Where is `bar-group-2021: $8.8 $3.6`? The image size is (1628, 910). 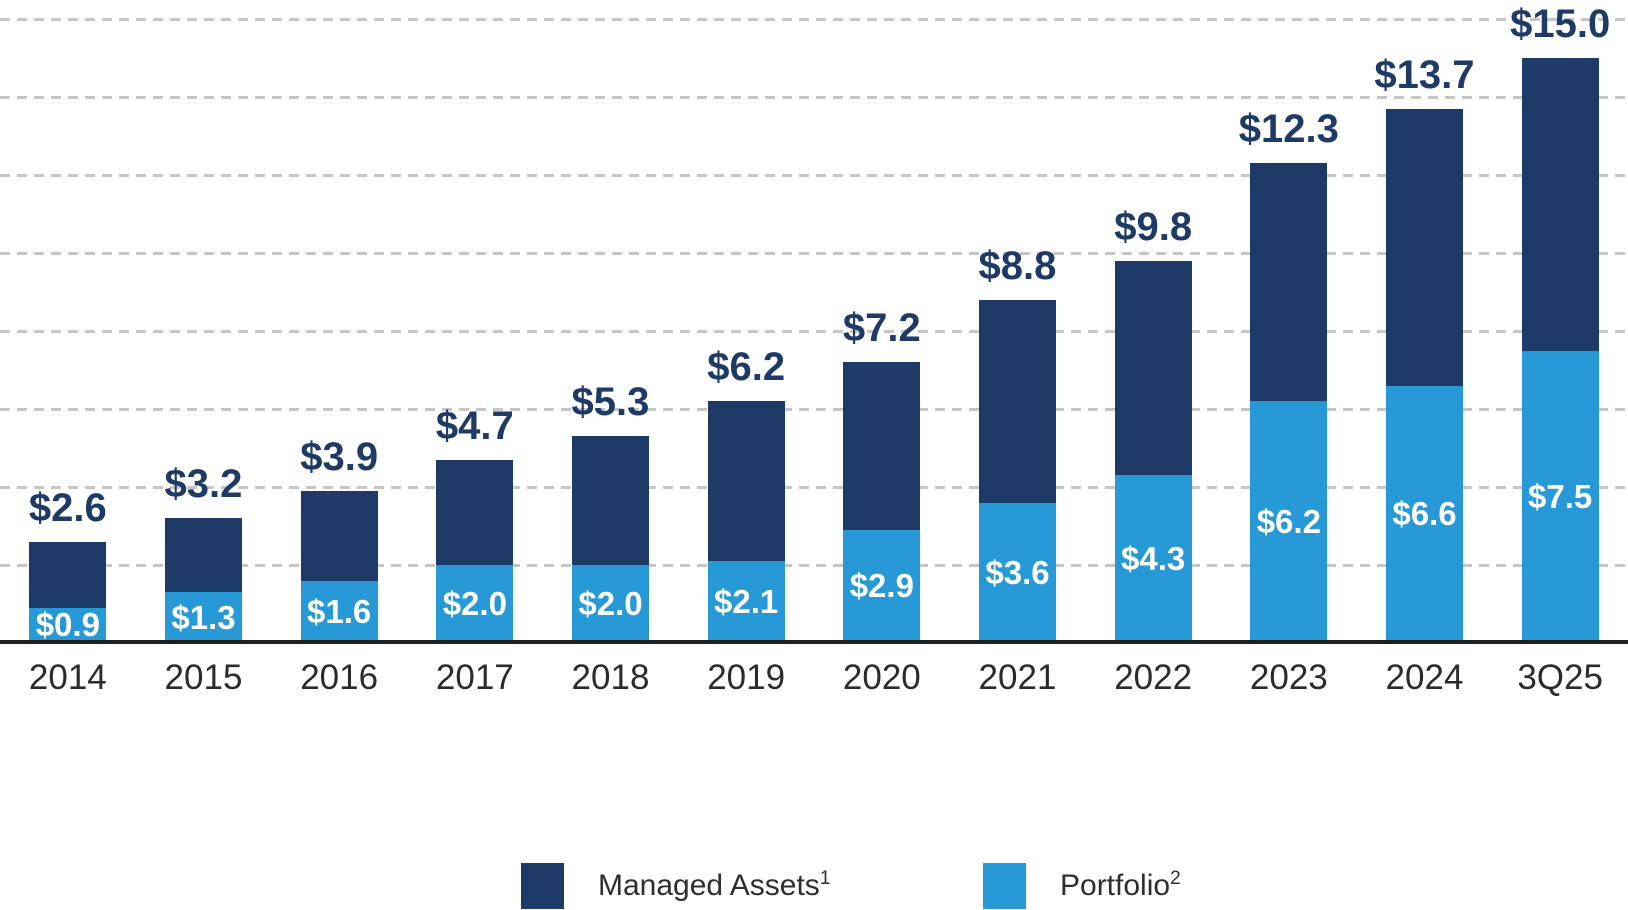
bar-group-2021: $8.8 $3.6 is located at coordinates (1018, 444).